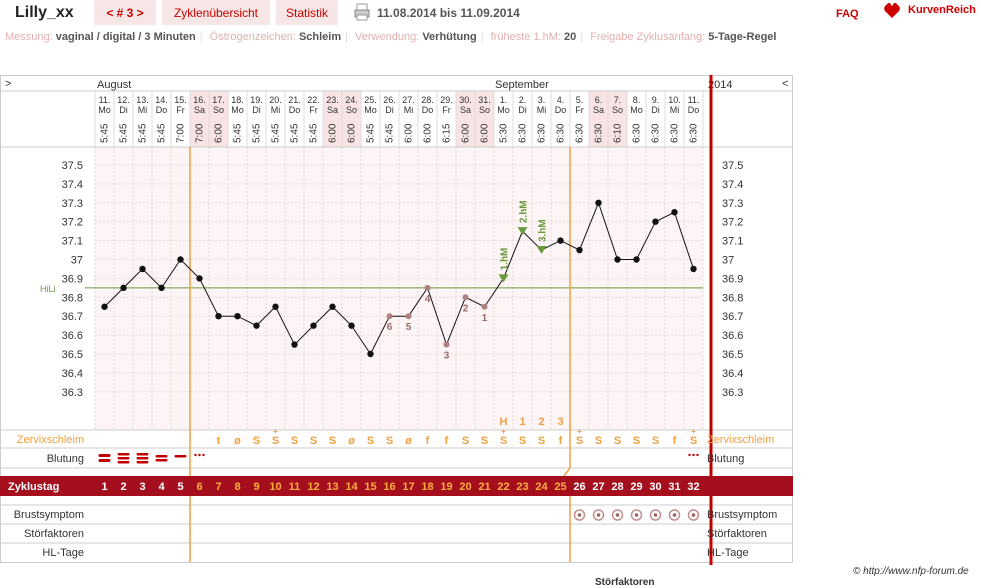  What do you see at coordinates (33, 487) in the screenshot?
I see `cycleday-label: Zyklustag` at bounding box center [33, 487].